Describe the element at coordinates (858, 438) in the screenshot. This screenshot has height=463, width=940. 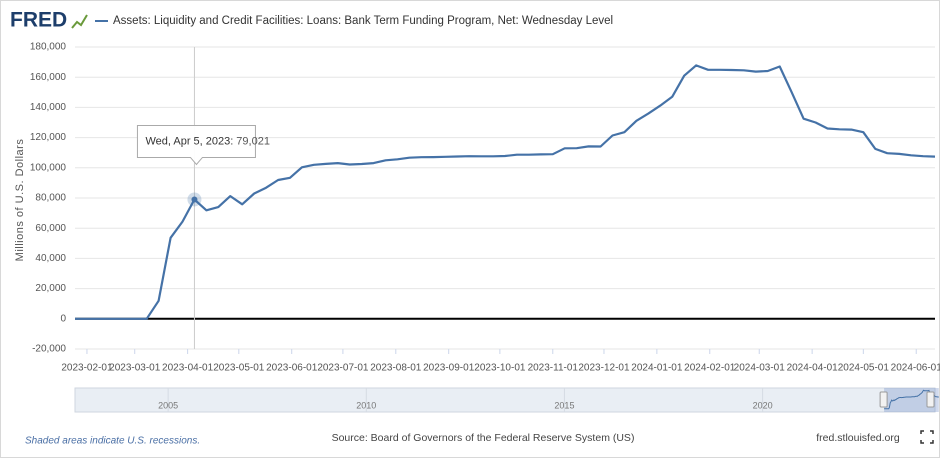
I see `footer-site: fred.stlouisfed.org` at that location.